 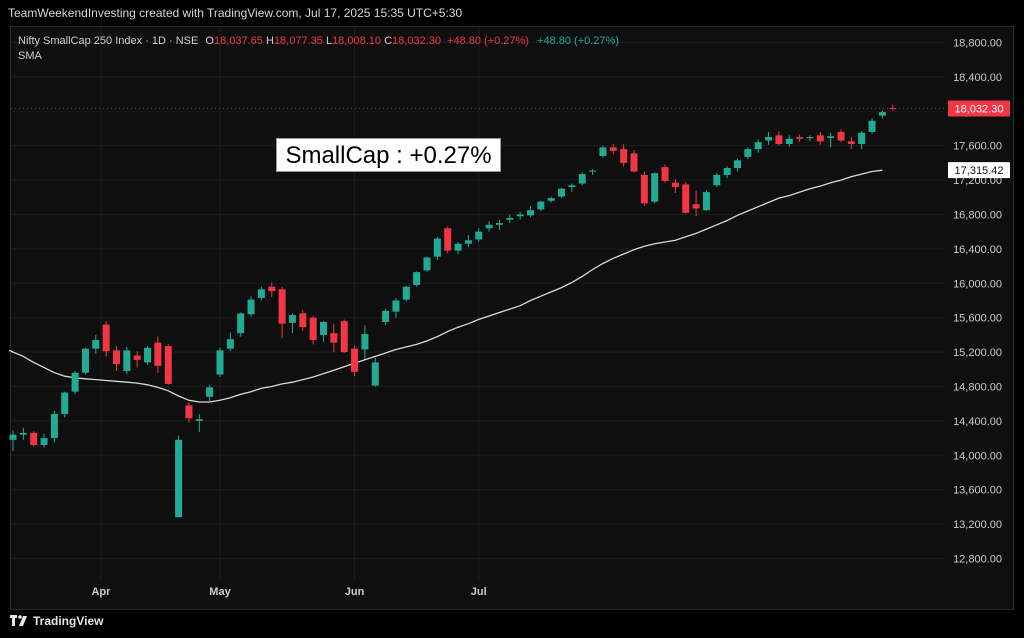 I want to click on tradingview-logo: TradingView, so click(x=56, y=621).